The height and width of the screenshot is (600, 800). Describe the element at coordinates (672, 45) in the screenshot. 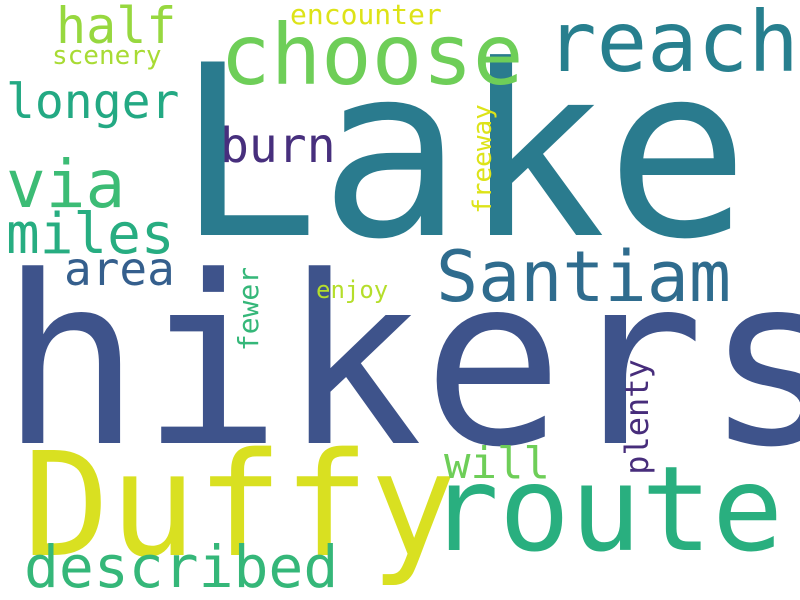

I see `word-reach: reach` at that location.